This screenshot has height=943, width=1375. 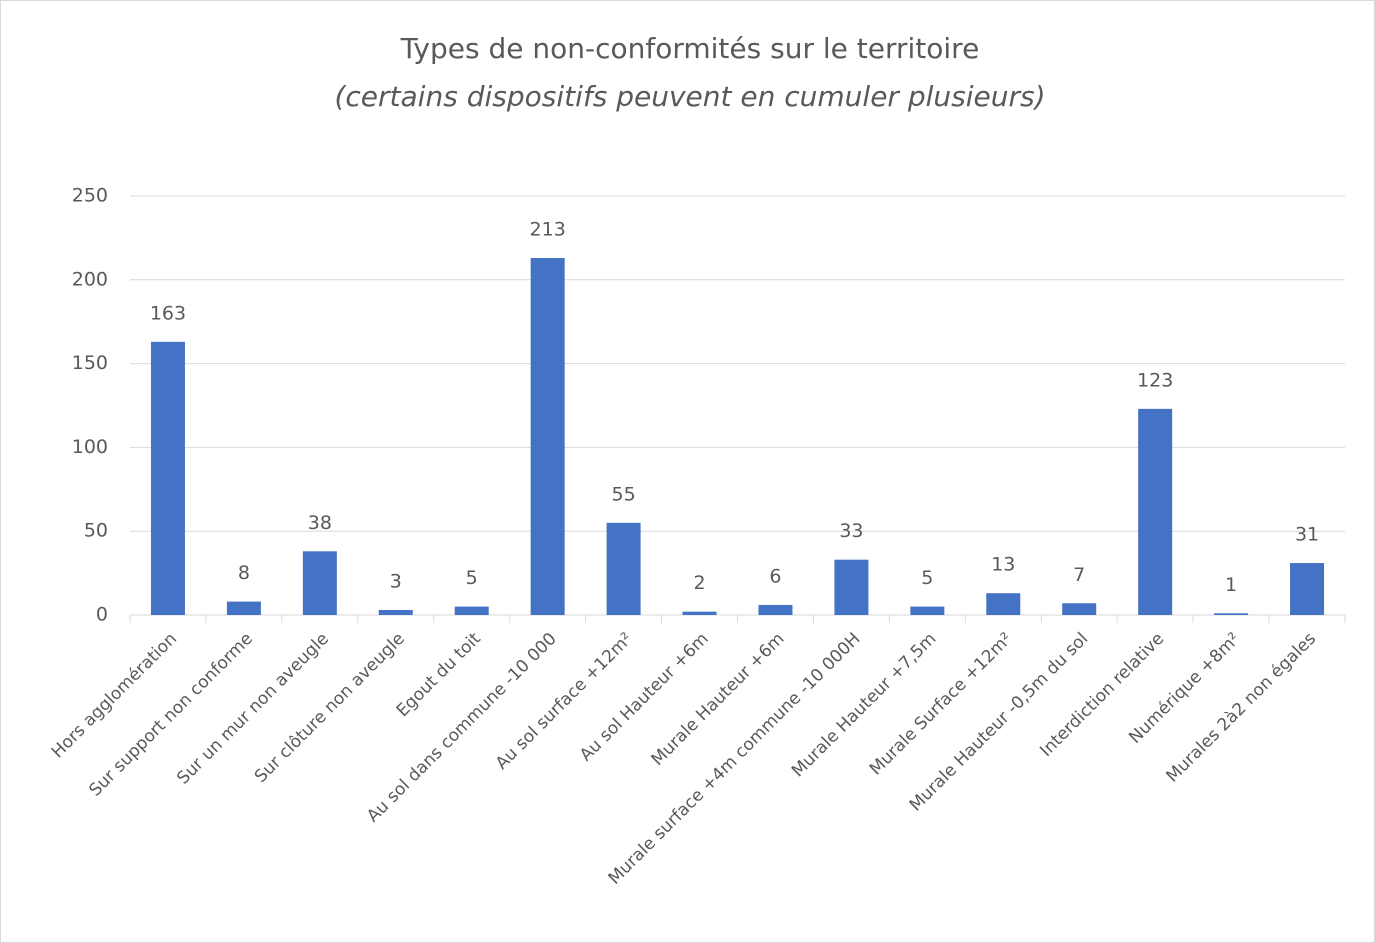 What do you see at coordinates (244, 573) in the screenshot?
I see `data-label: 8` at bounding box center [244, 573].